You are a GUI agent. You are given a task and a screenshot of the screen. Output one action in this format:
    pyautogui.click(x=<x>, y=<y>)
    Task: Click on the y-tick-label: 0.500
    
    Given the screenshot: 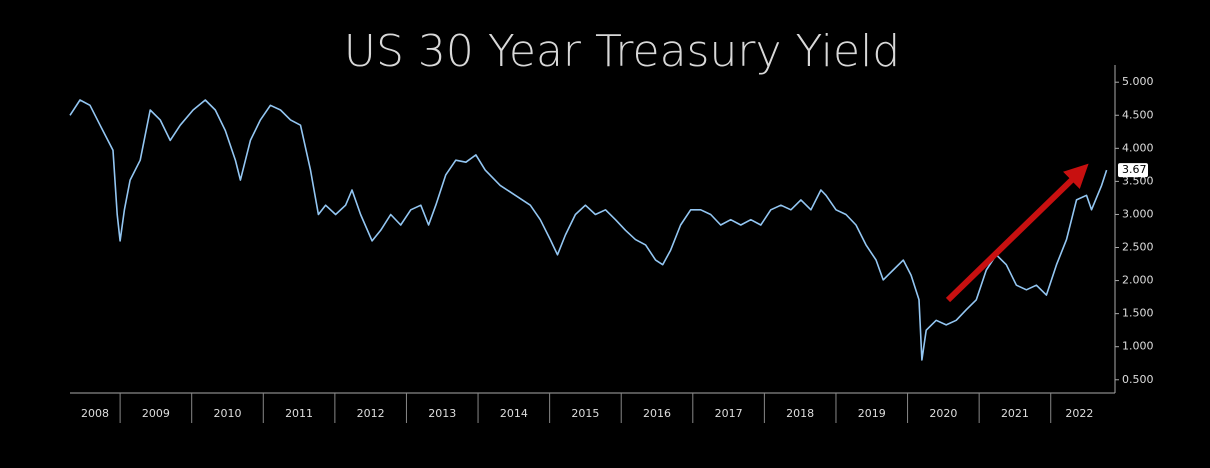 What is the action you would take?
    pyautogui.click(x=1138, y=379)
    